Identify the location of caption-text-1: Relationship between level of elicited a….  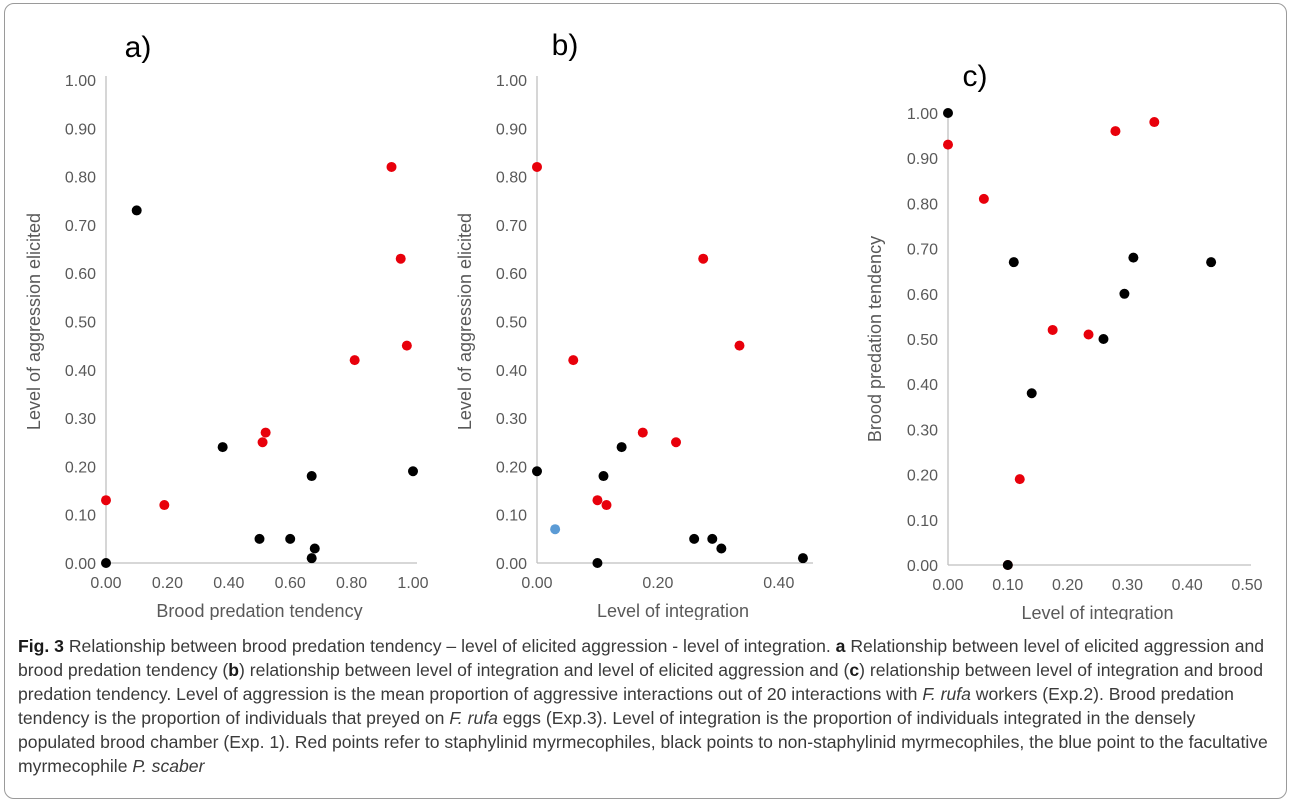
(641, 658).